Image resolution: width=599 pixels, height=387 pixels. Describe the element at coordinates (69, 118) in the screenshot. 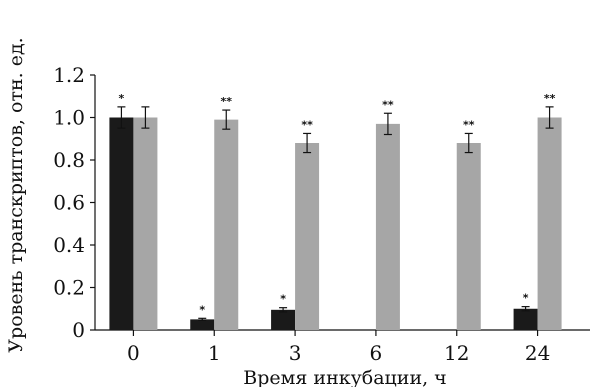

I see `y-tick-label: 1.0` at that location.